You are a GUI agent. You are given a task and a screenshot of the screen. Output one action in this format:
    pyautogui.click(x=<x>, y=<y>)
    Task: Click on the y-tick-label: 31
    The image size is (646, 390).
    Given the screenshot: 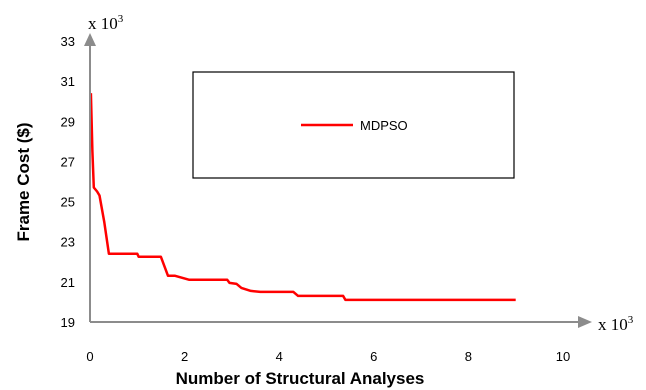 What is the action you would take?
    pyautogui.click(x=68, y=81)
    